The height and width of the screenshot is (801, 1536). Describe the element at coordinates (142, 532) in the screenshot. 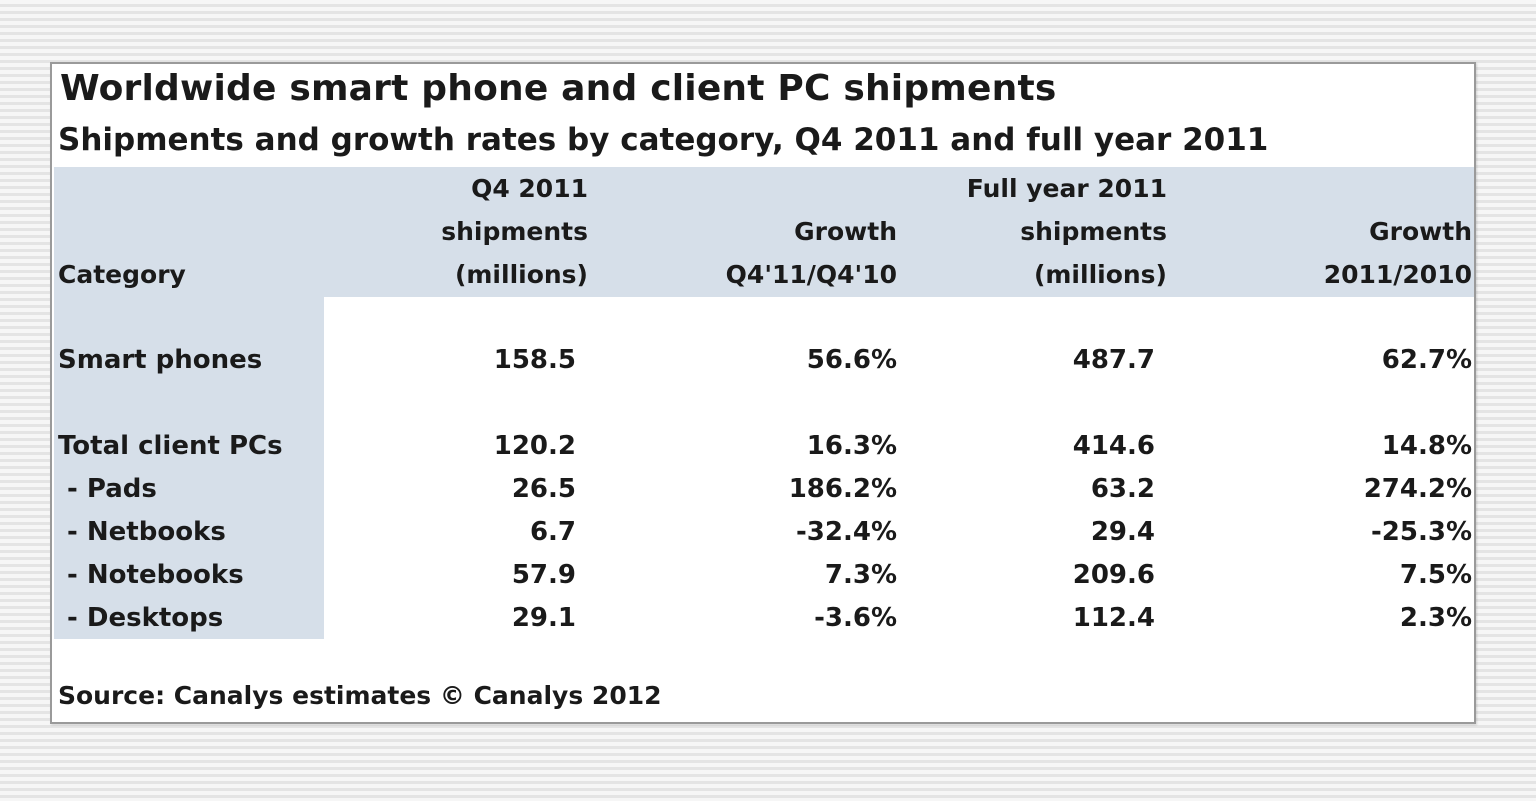

I see `row-category: - Netbooks` at that location.